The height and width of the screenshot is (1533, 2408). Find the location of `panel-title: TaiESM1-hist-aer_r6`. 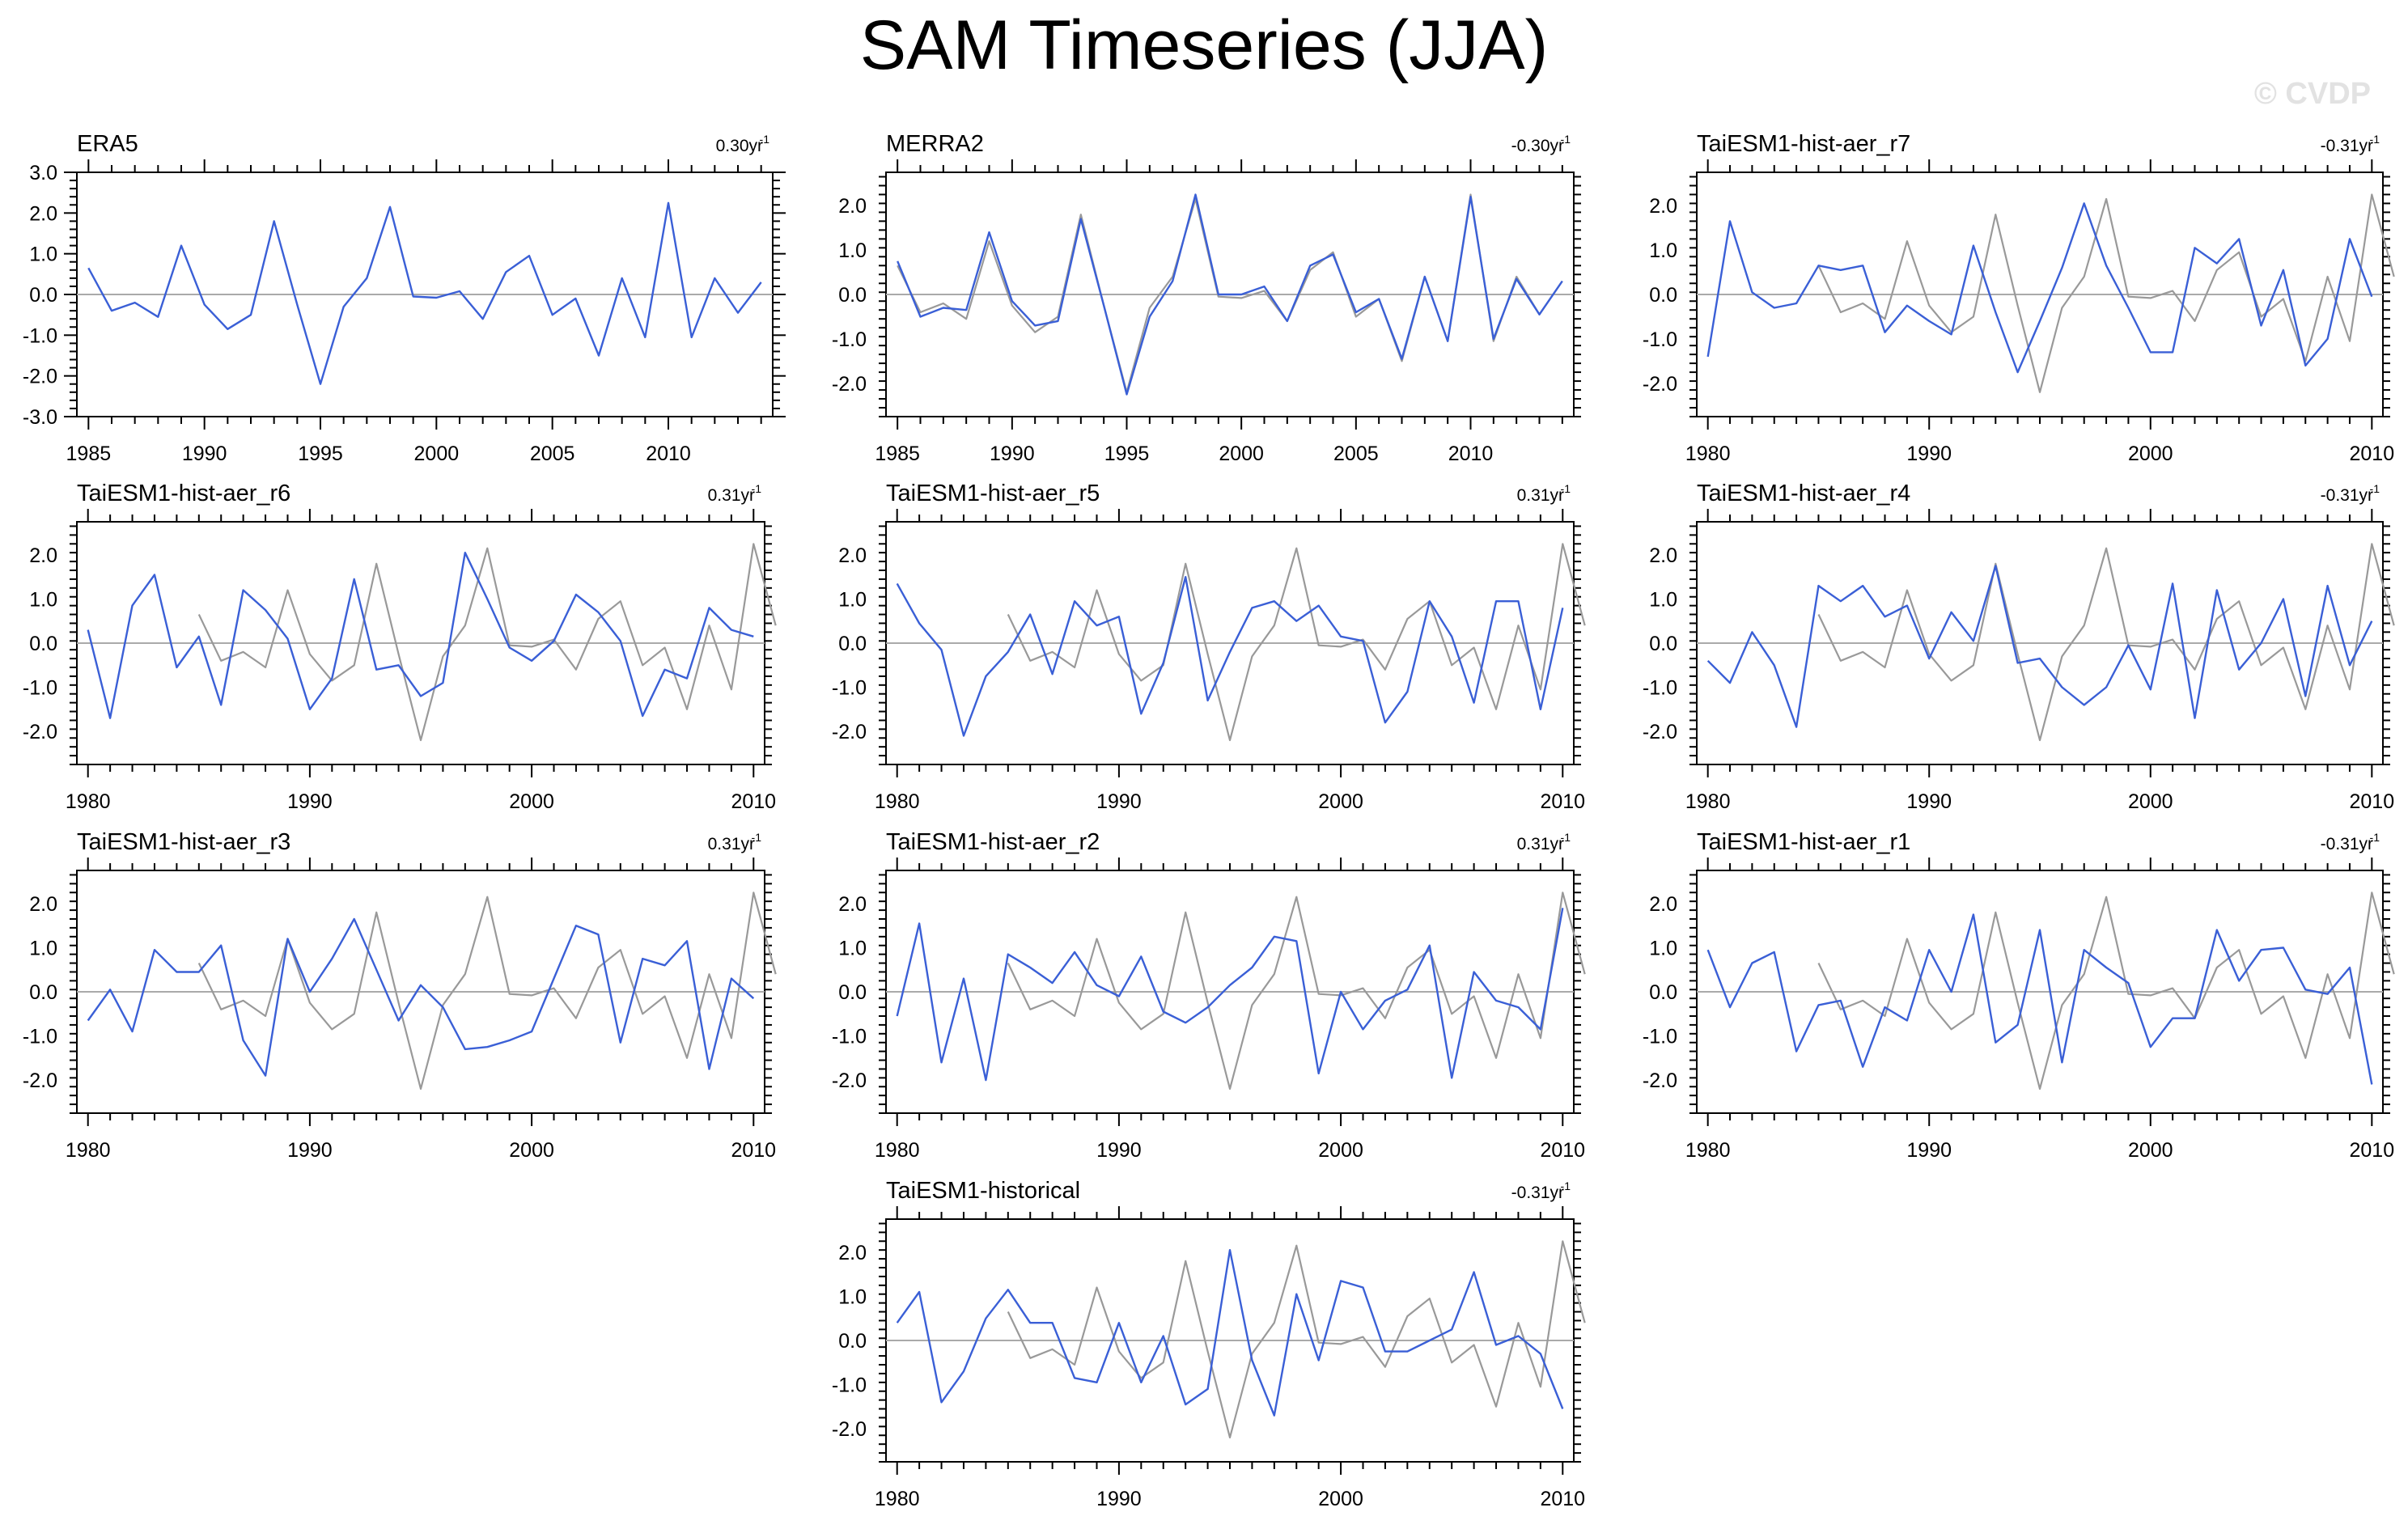

panel-title: TaiESM1-hist-aer_r6 is located at coordinates (183, 494).